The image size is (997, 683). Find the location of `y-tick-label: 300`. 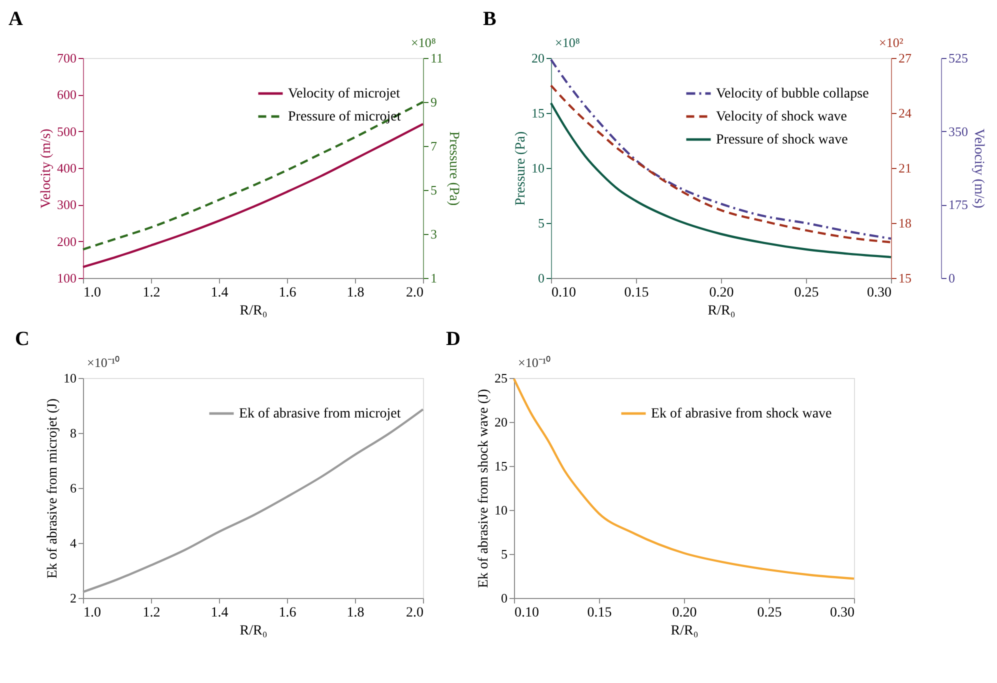

y-tick-label: 300 is located at coordinates (66, 204).